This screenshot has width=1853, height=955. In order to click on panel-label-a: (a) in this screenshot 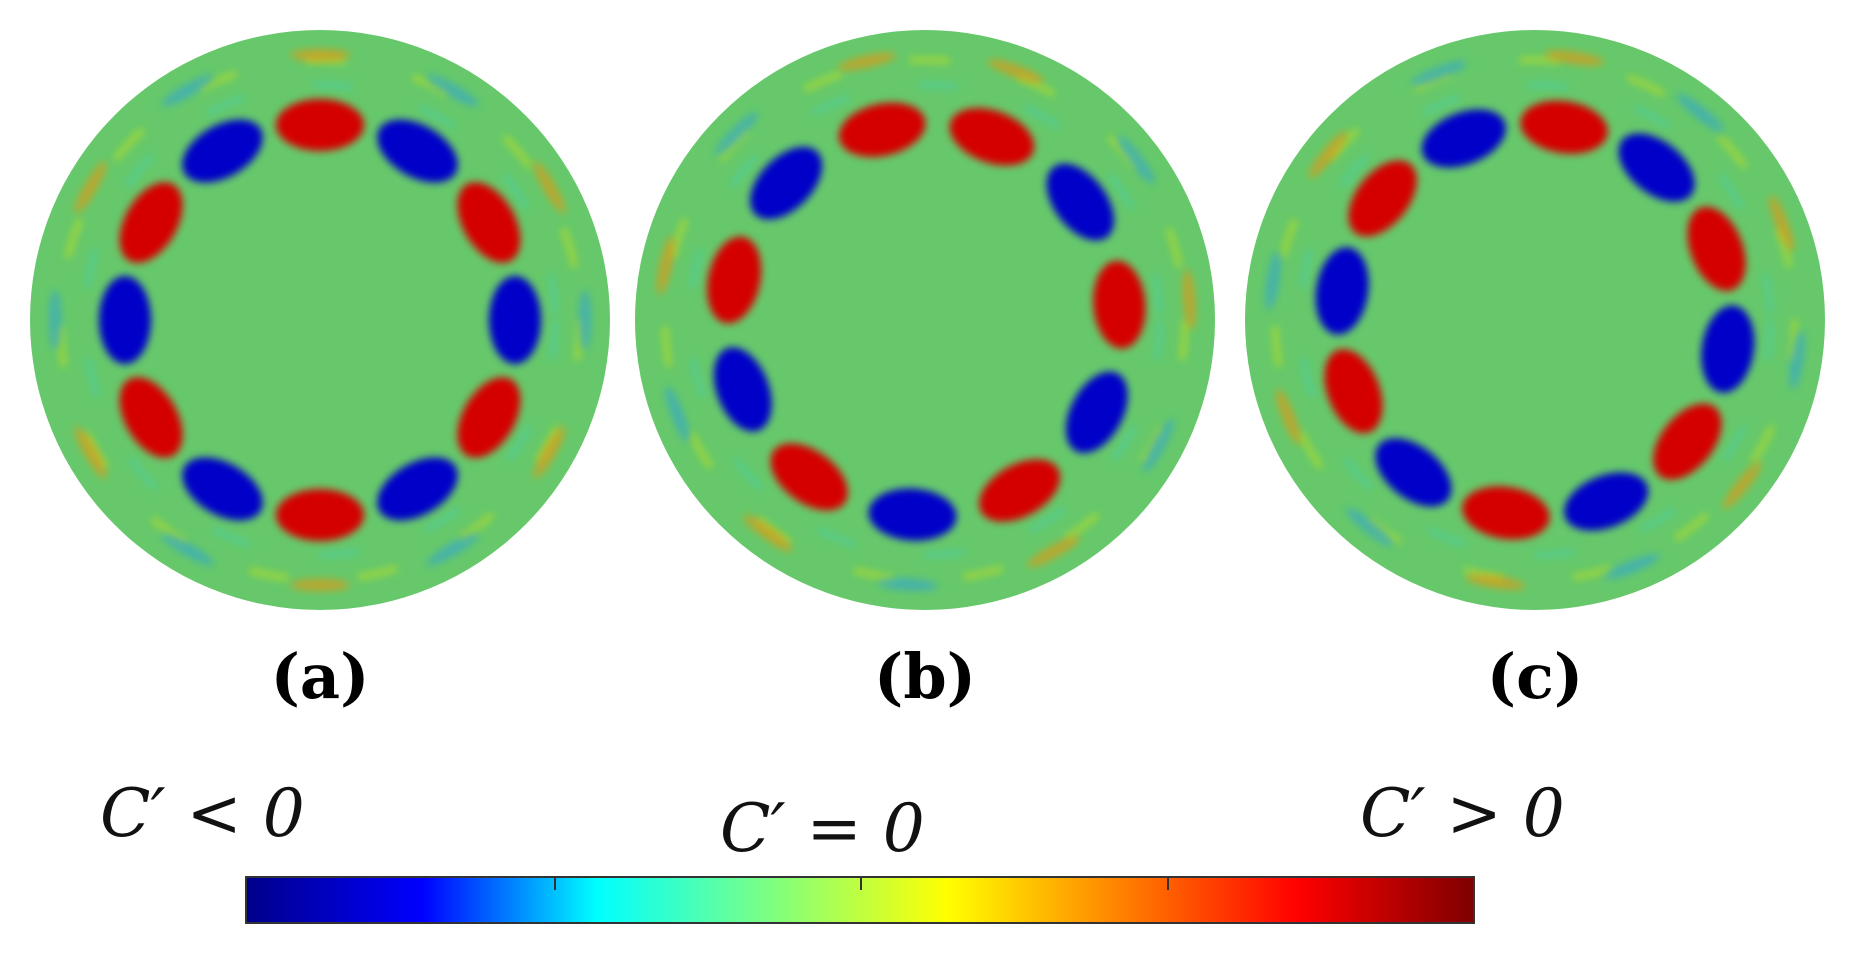, I will do `click(320, 676)`.